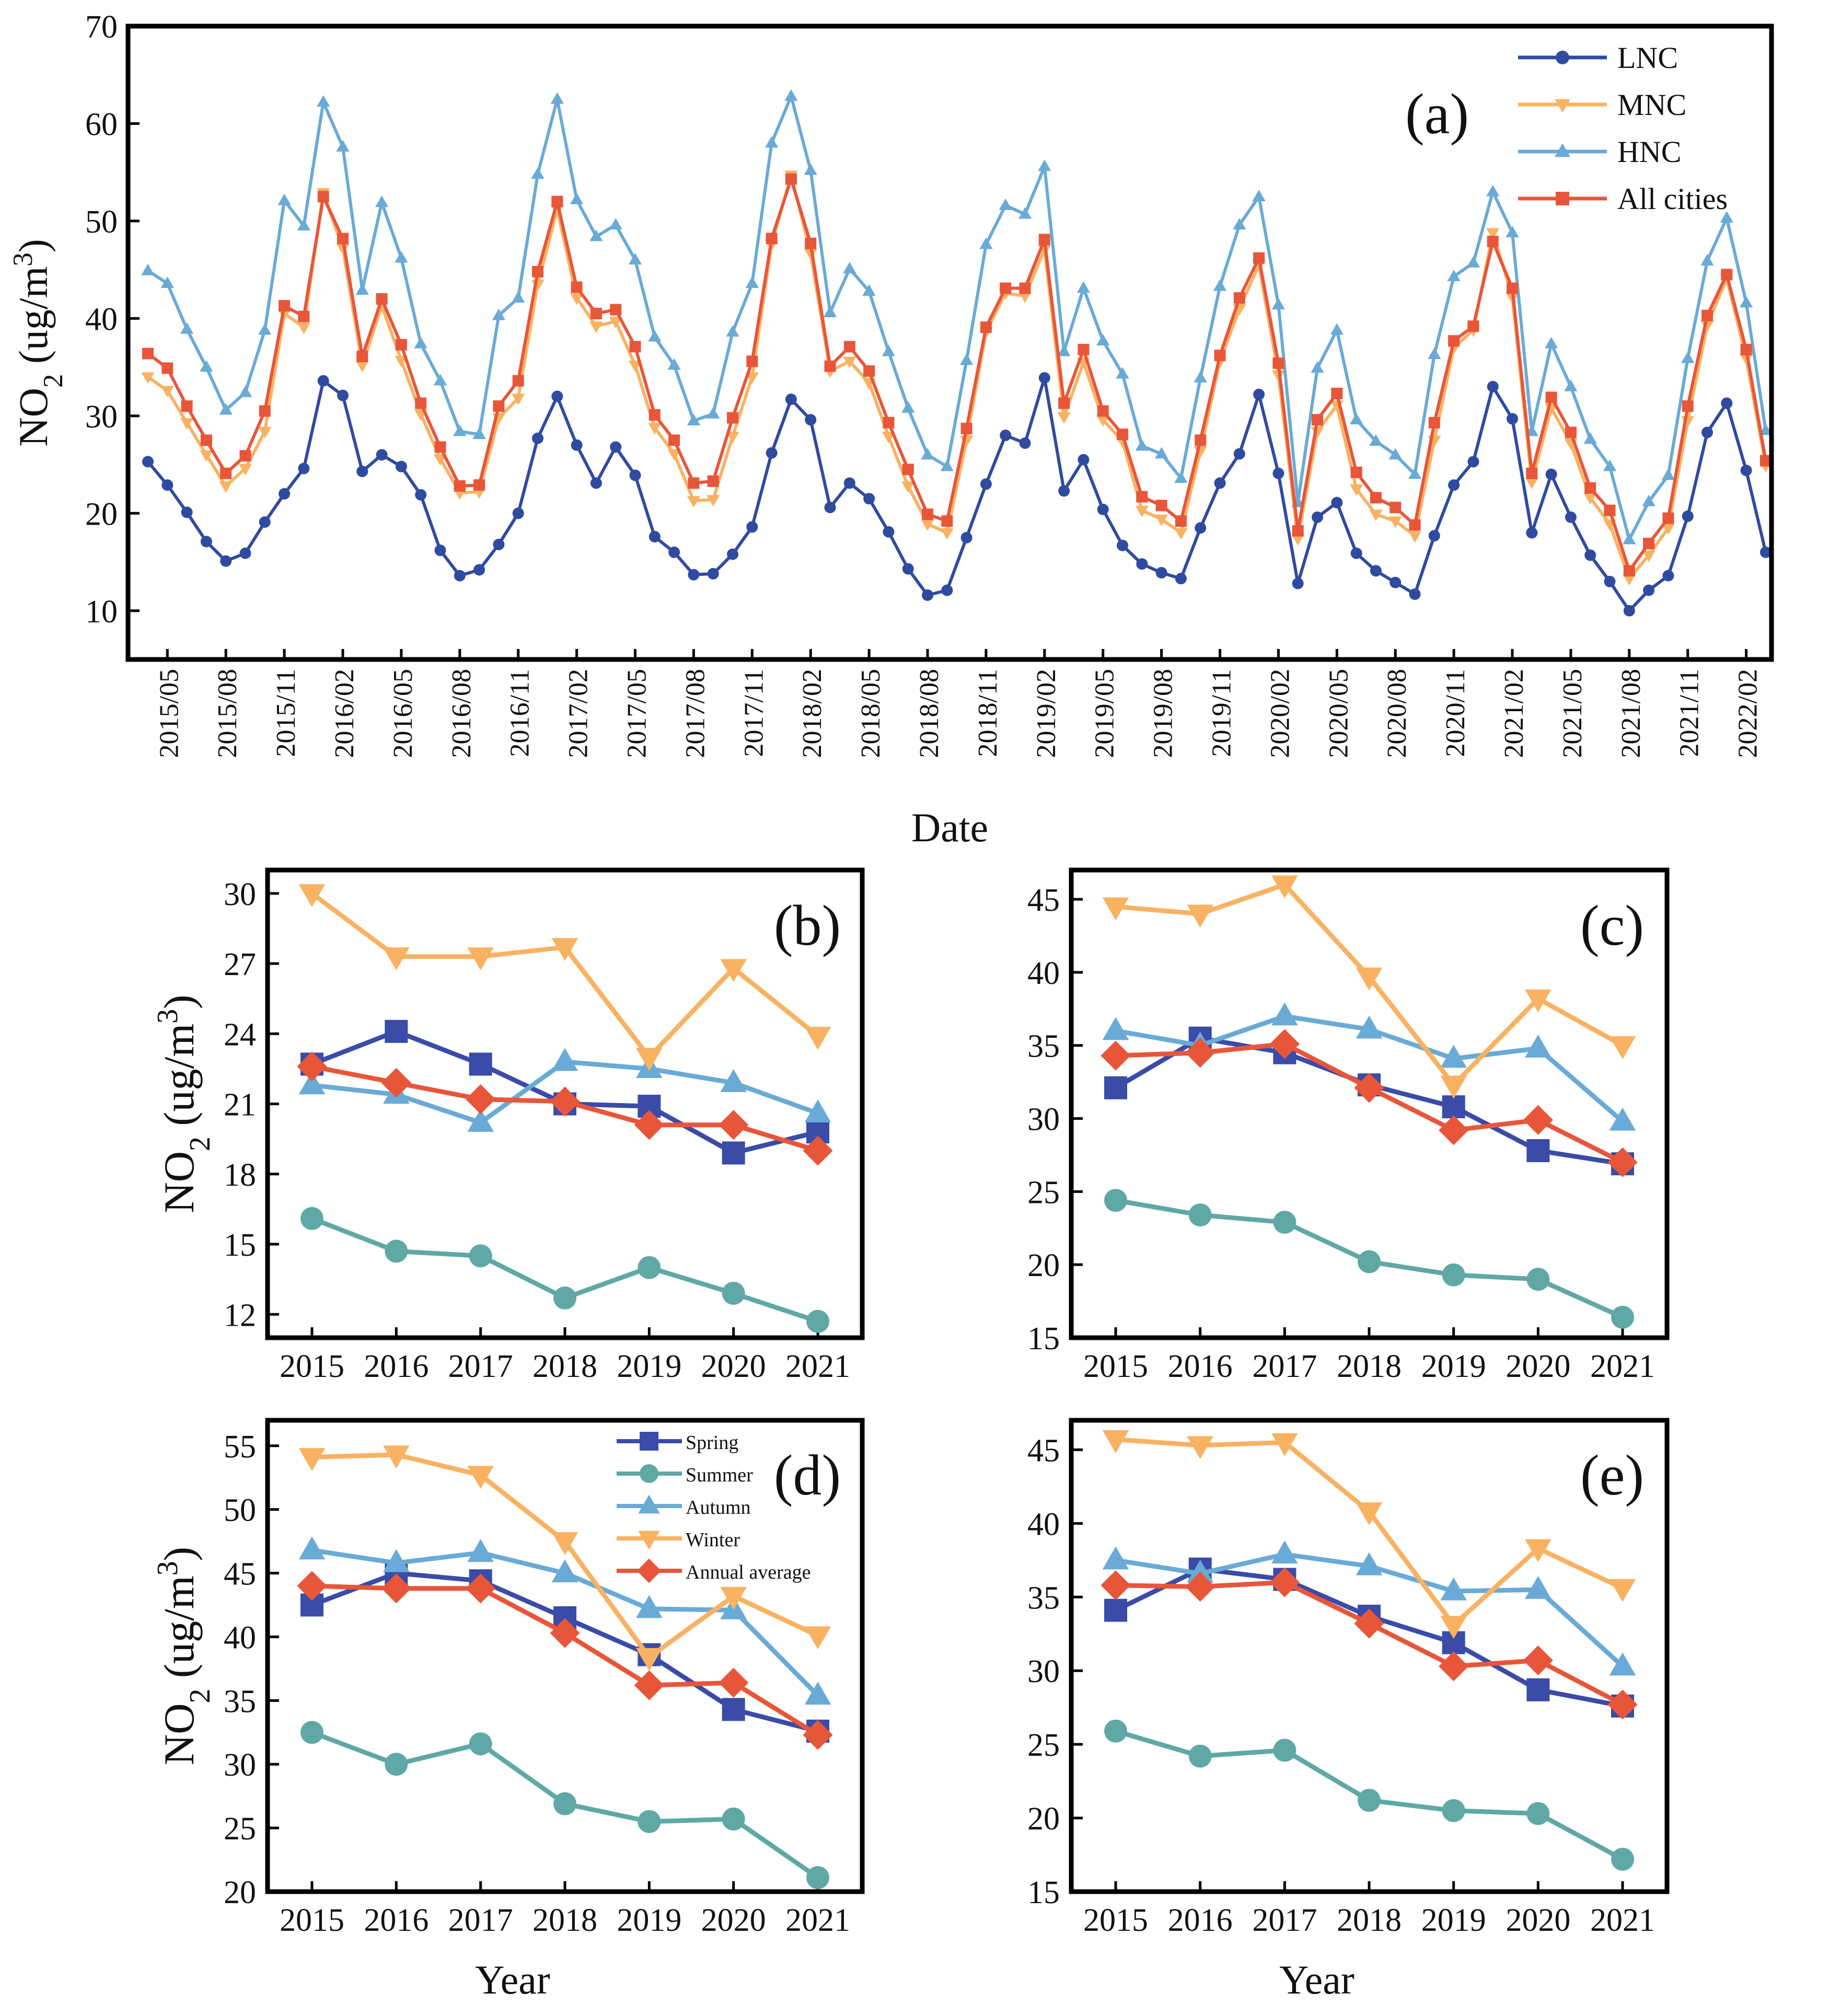 The height and width of the screenshot is (2016, 1829). What do you see at coordinates (462, 713) in the screenshot?
I see `x-tick-label: 2016/08` at bounding box center [462, 713].